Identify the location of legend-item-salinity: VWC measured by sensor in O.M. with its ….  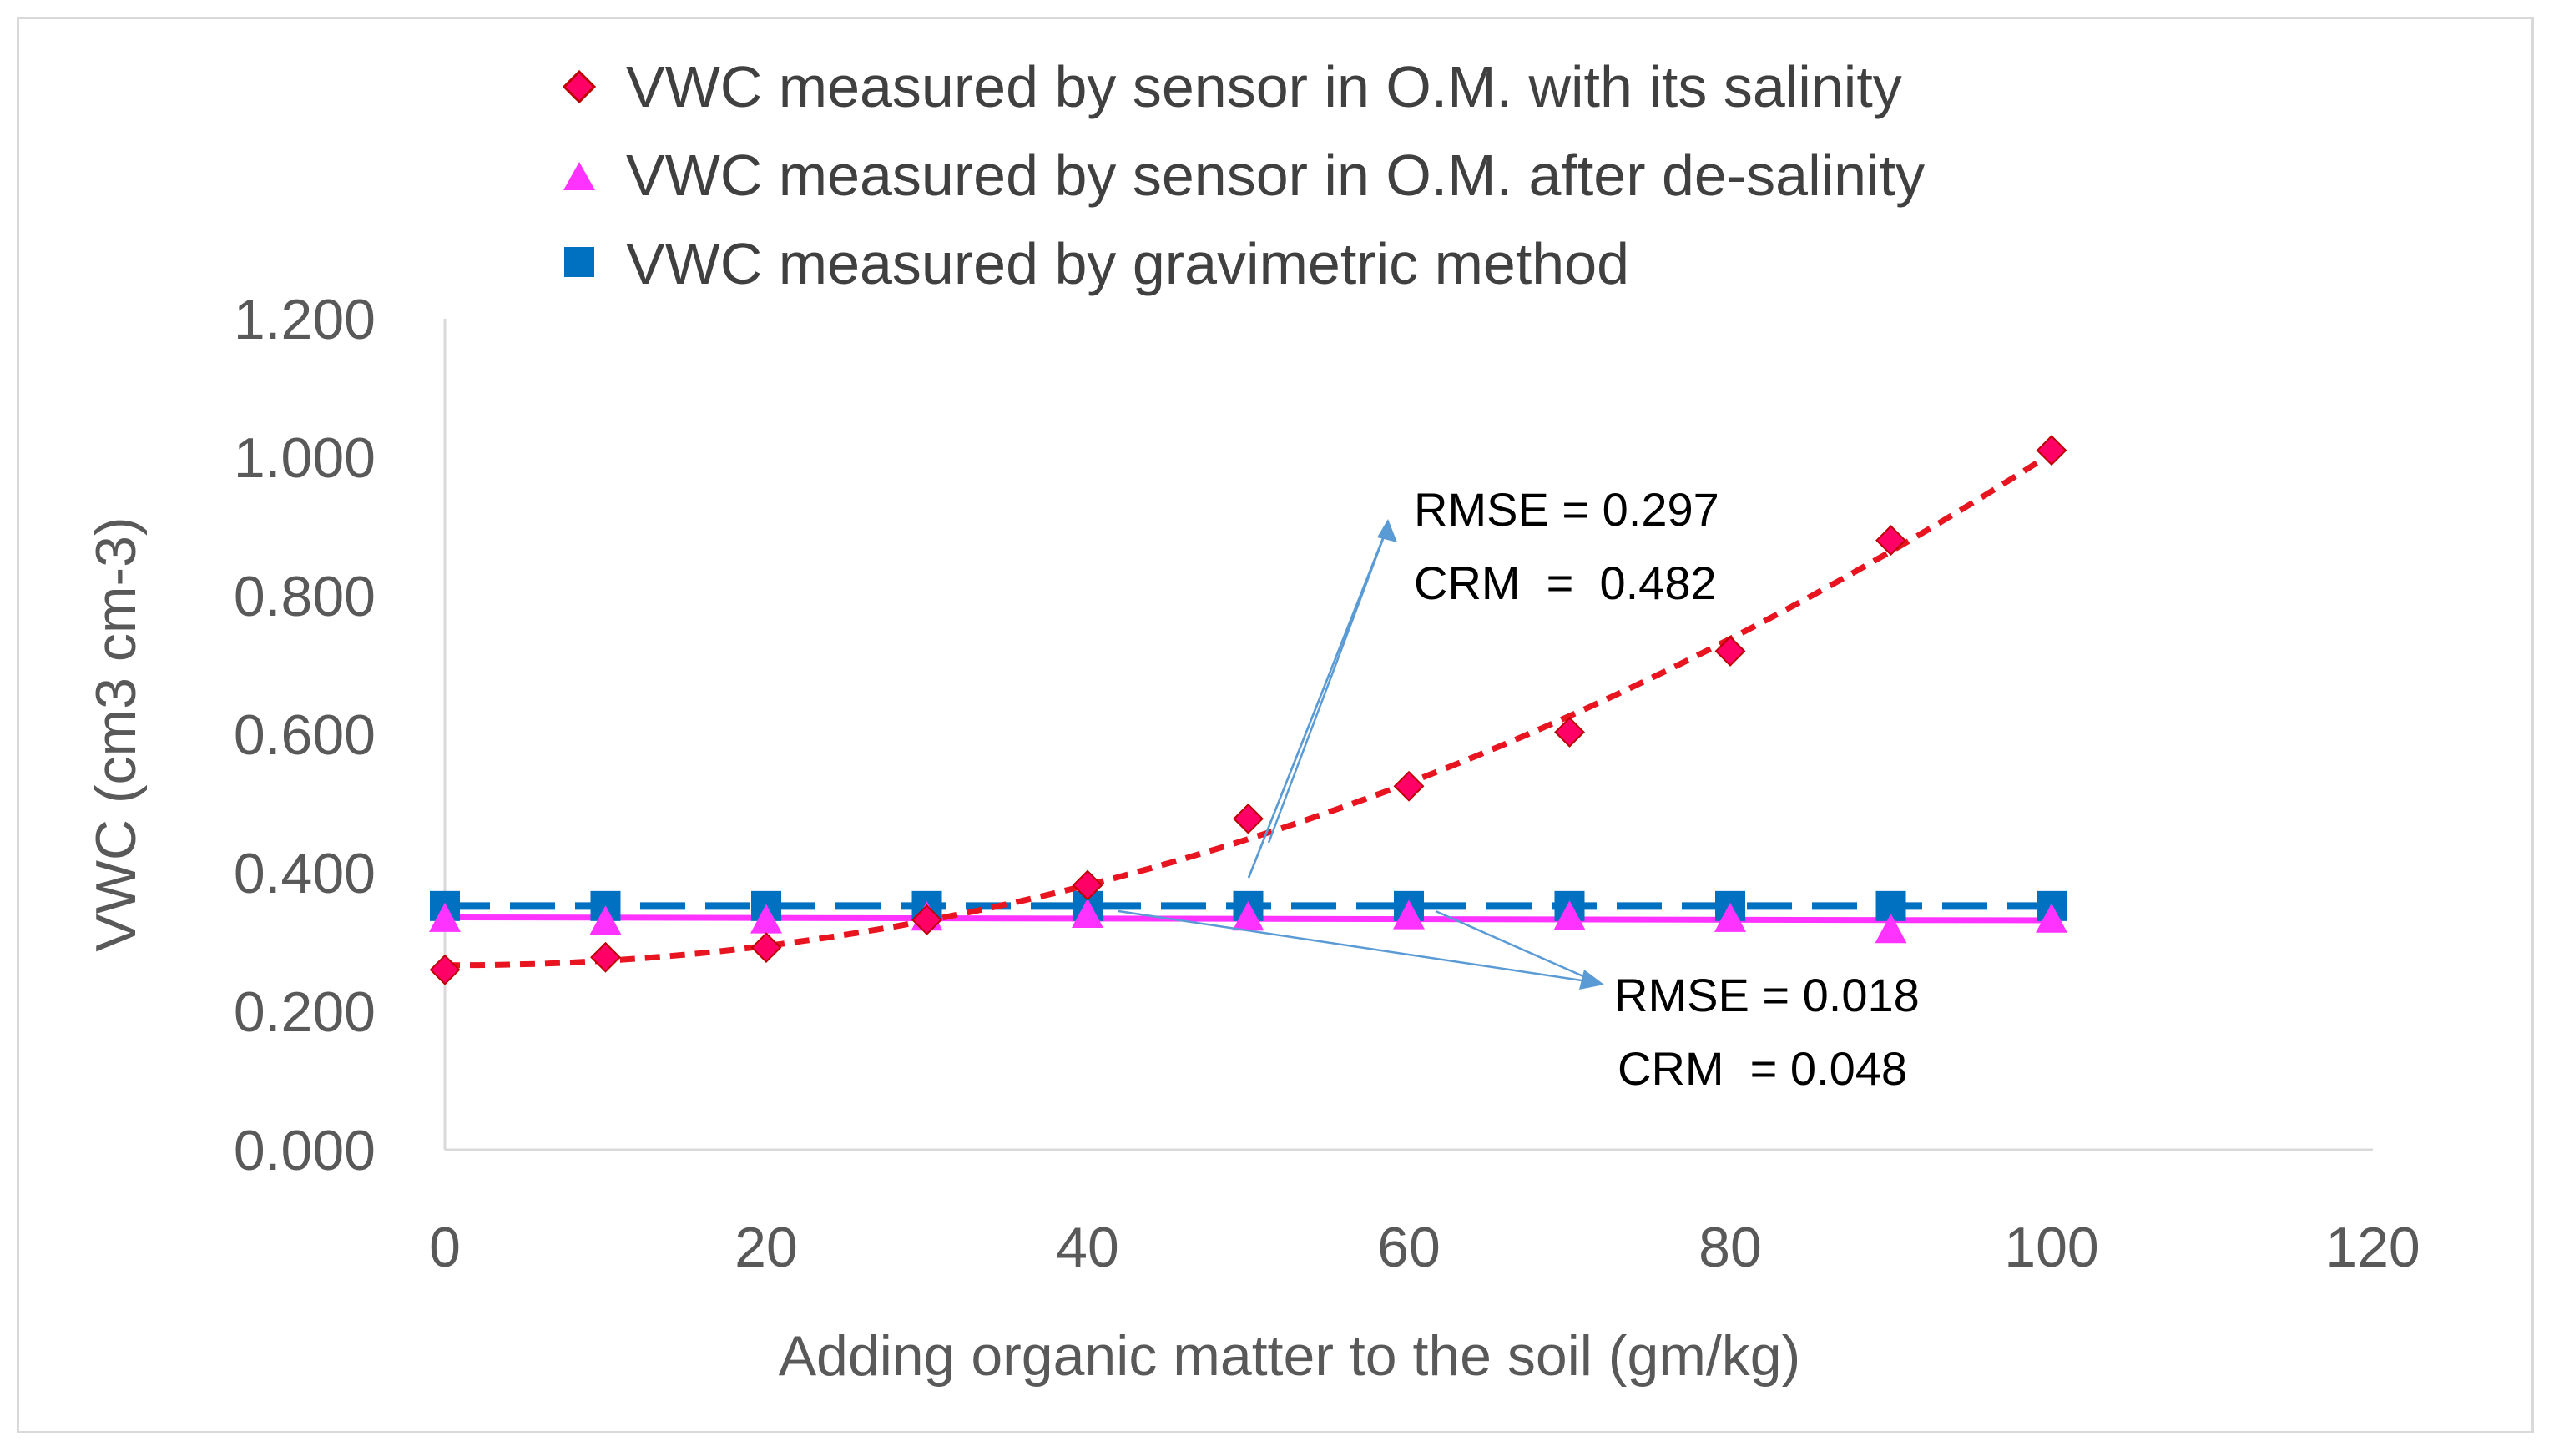
(1232, 86).